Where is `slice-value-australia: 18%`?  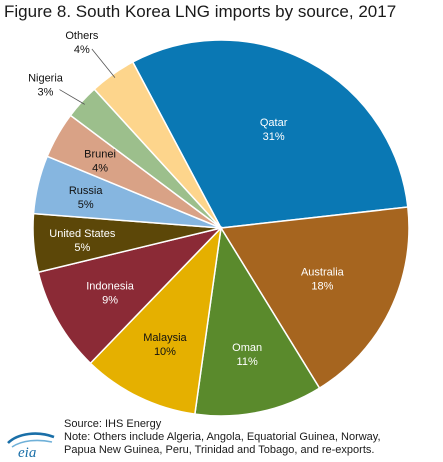 slice-value-australia: 18% is located at coordinates (322, 286).